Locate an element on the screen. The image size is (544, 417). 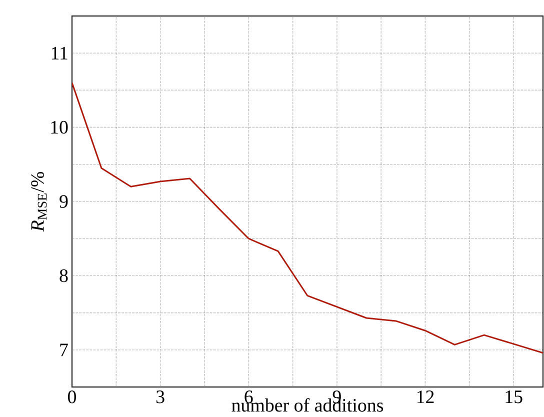
x-tick-label: 12 is located at coordinates (425, 397).